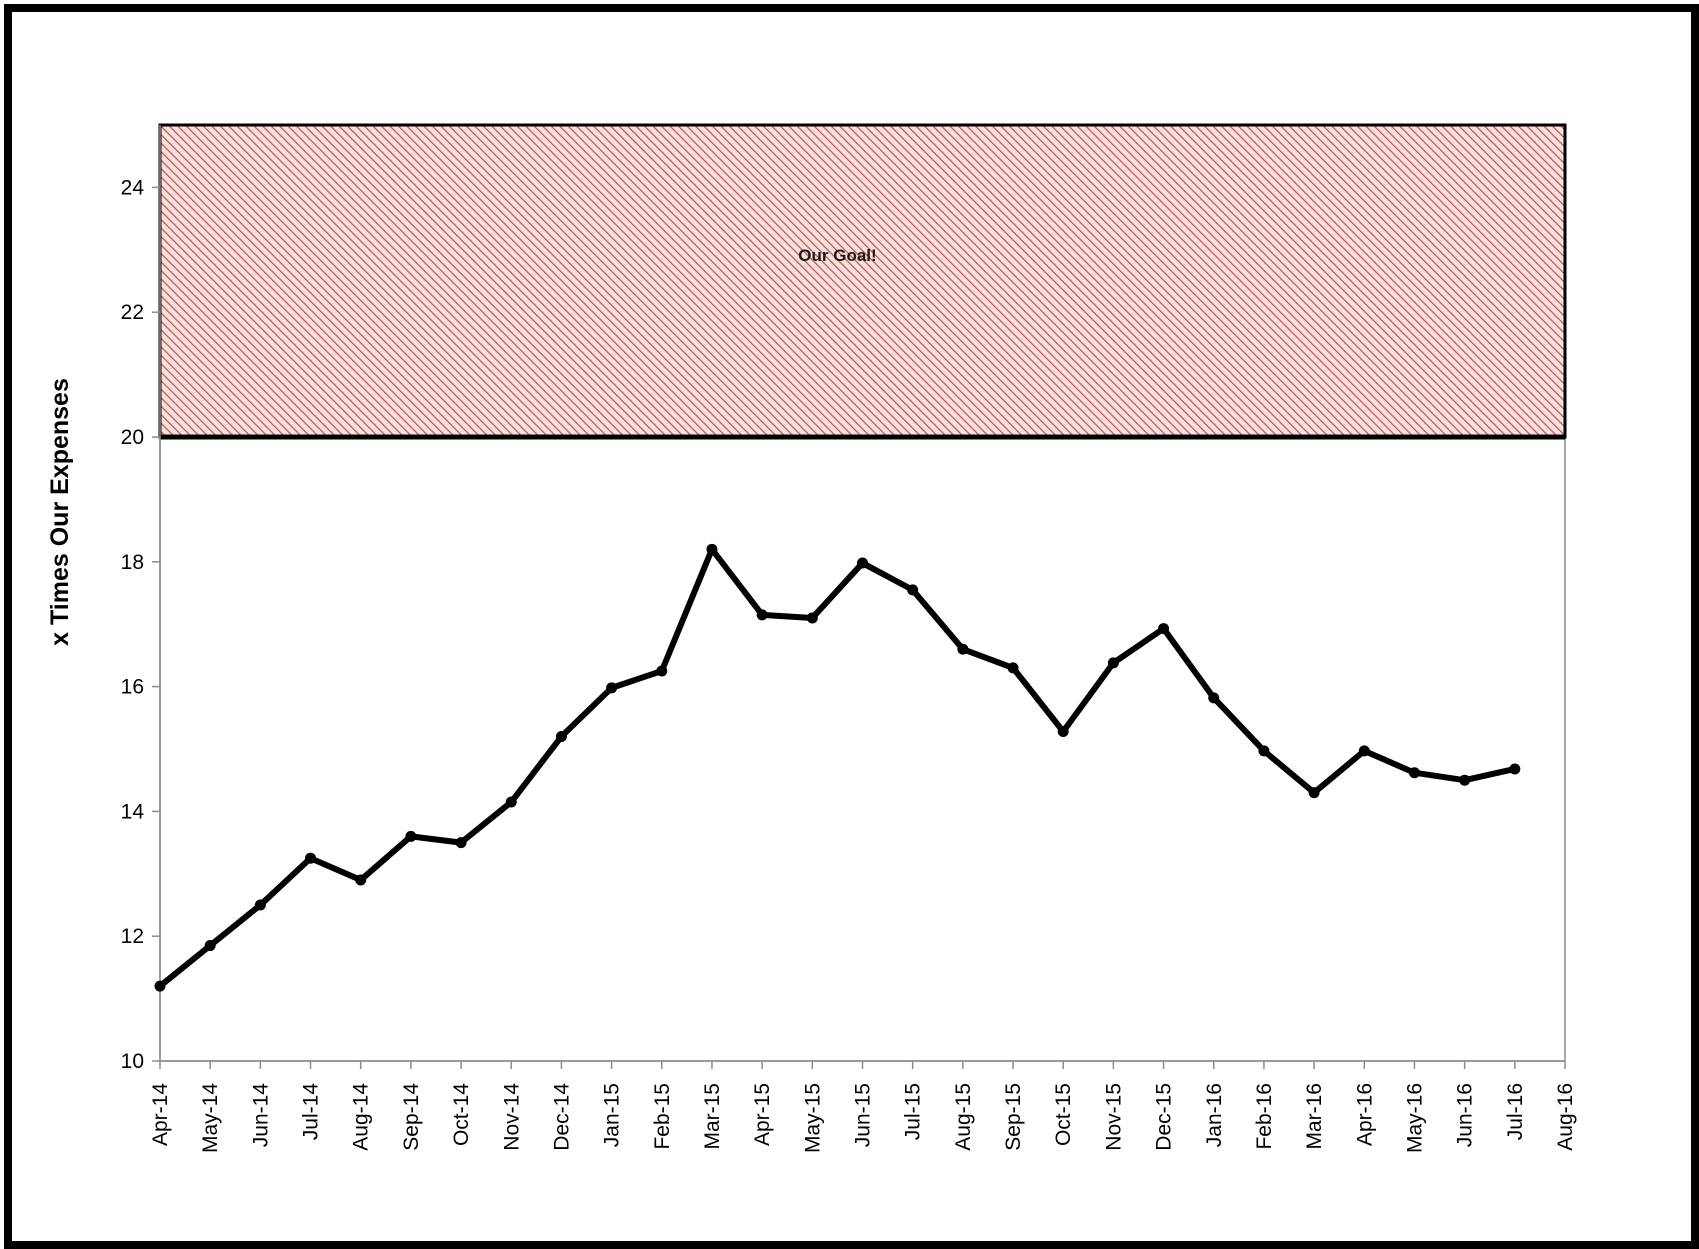  I want to click on x-tick-label: May-14, so click(210, 1118).